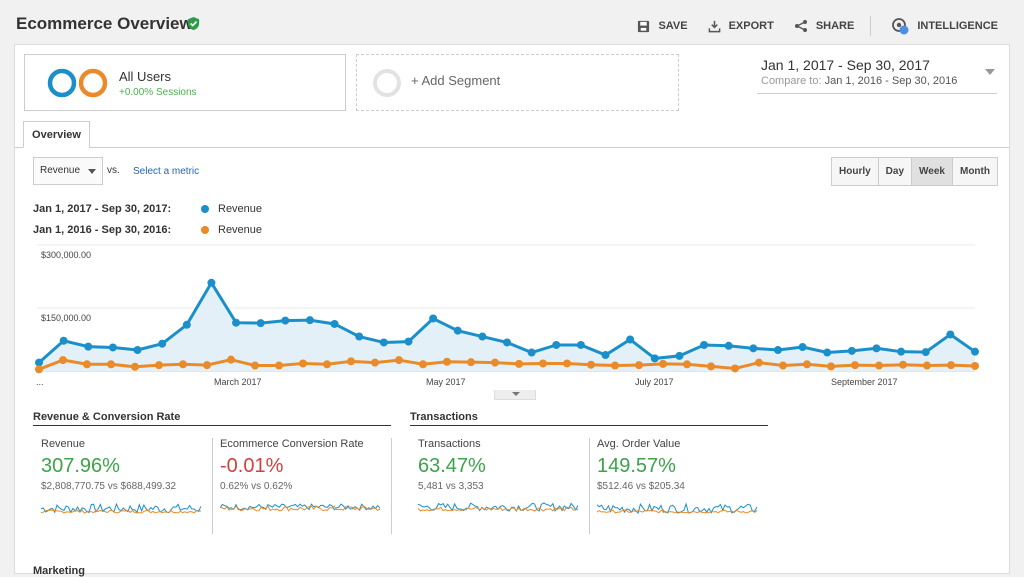  What do you see at coordinates (515, 395) in the screenshot?
I see `chart-collapse-handle` at bounding box center [515, 395].